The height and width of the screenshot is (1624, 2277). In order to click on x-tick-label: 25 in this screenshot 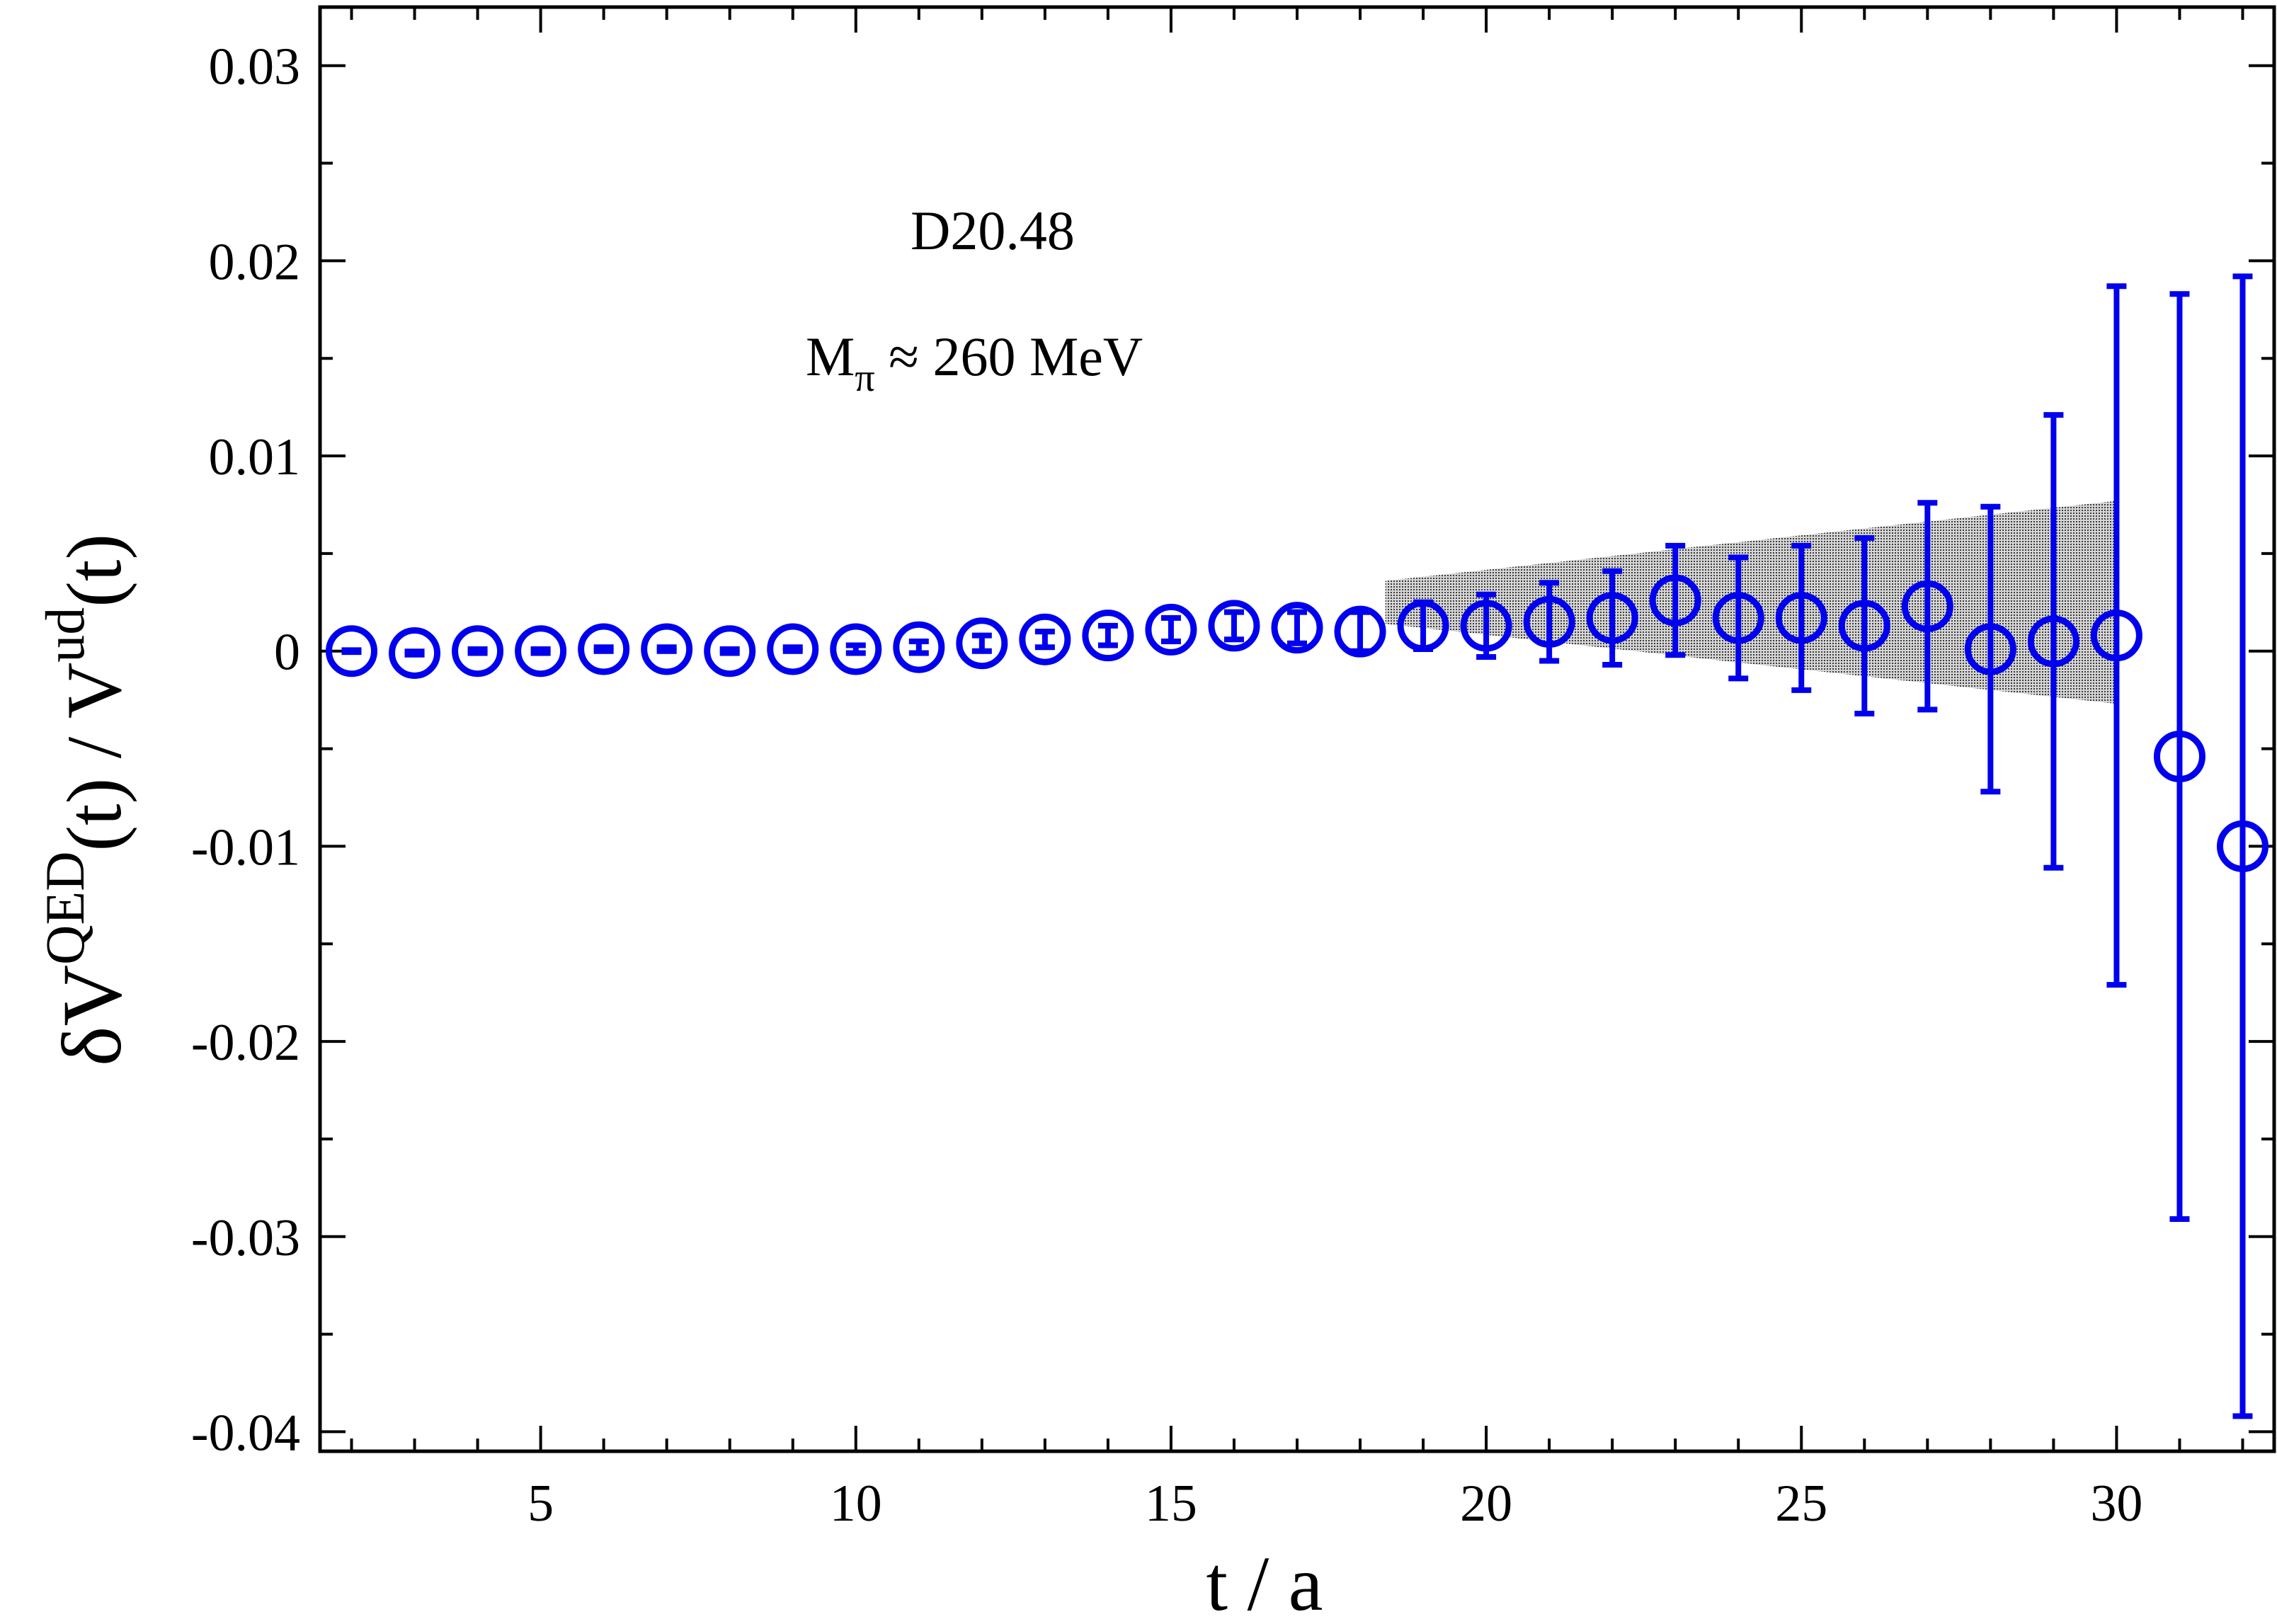, I will do `click(1801, 1504)`.